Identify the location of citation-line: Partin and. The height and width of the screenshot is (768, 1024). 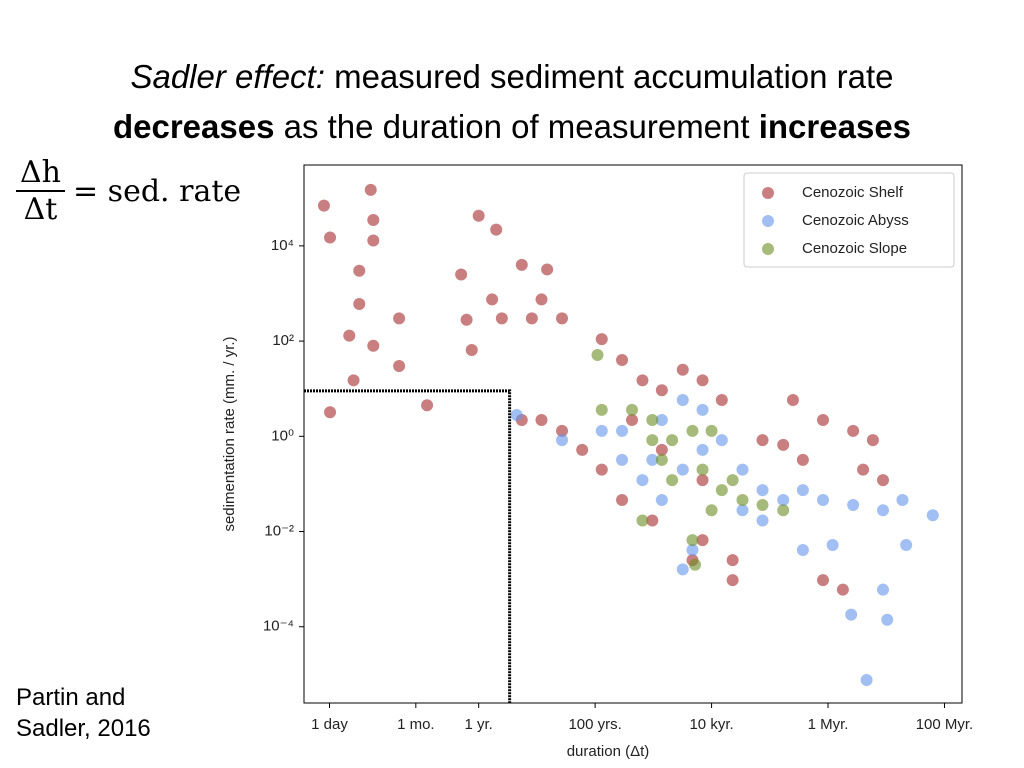
(71, 697).